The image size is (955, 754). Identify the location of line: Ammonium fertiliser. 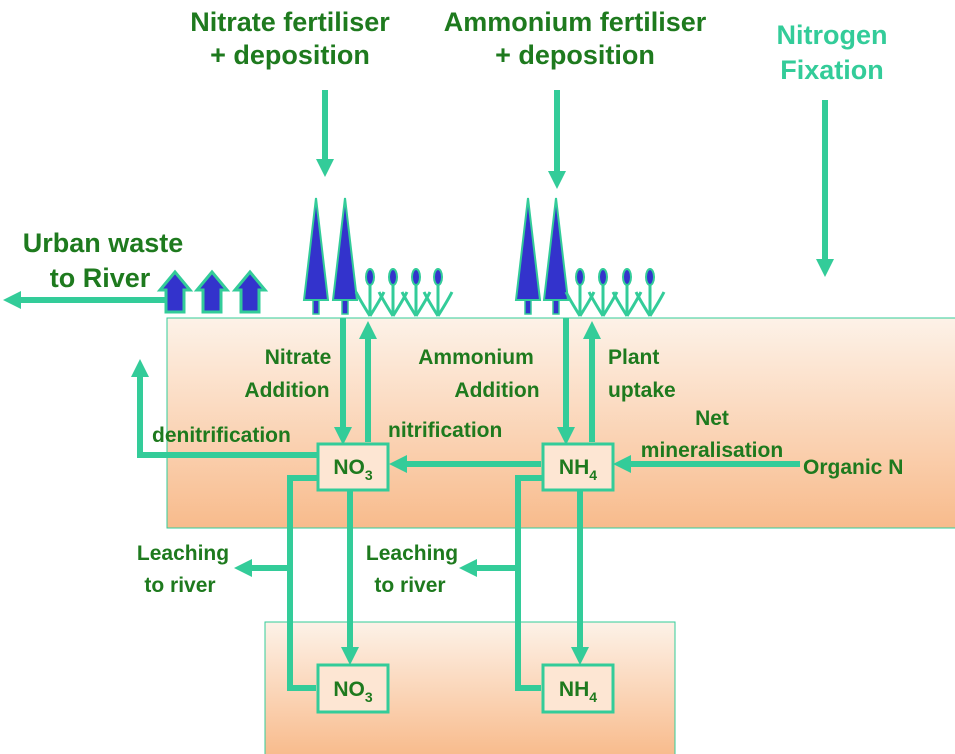
(575, 22).